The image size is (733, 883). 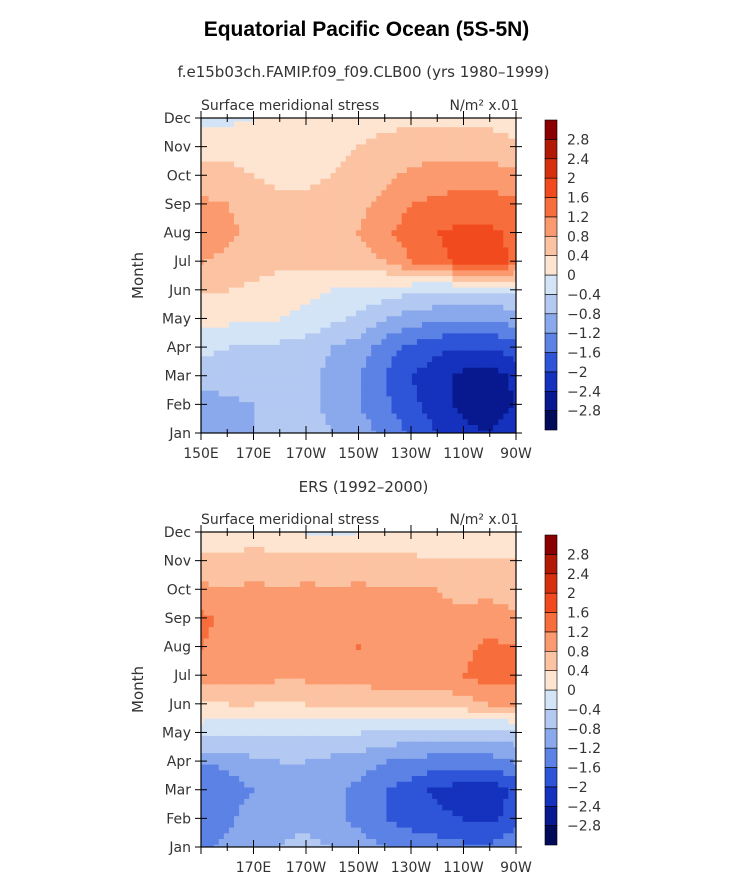 I want to click on y-tick-label: May, so click(x=176, y=319).